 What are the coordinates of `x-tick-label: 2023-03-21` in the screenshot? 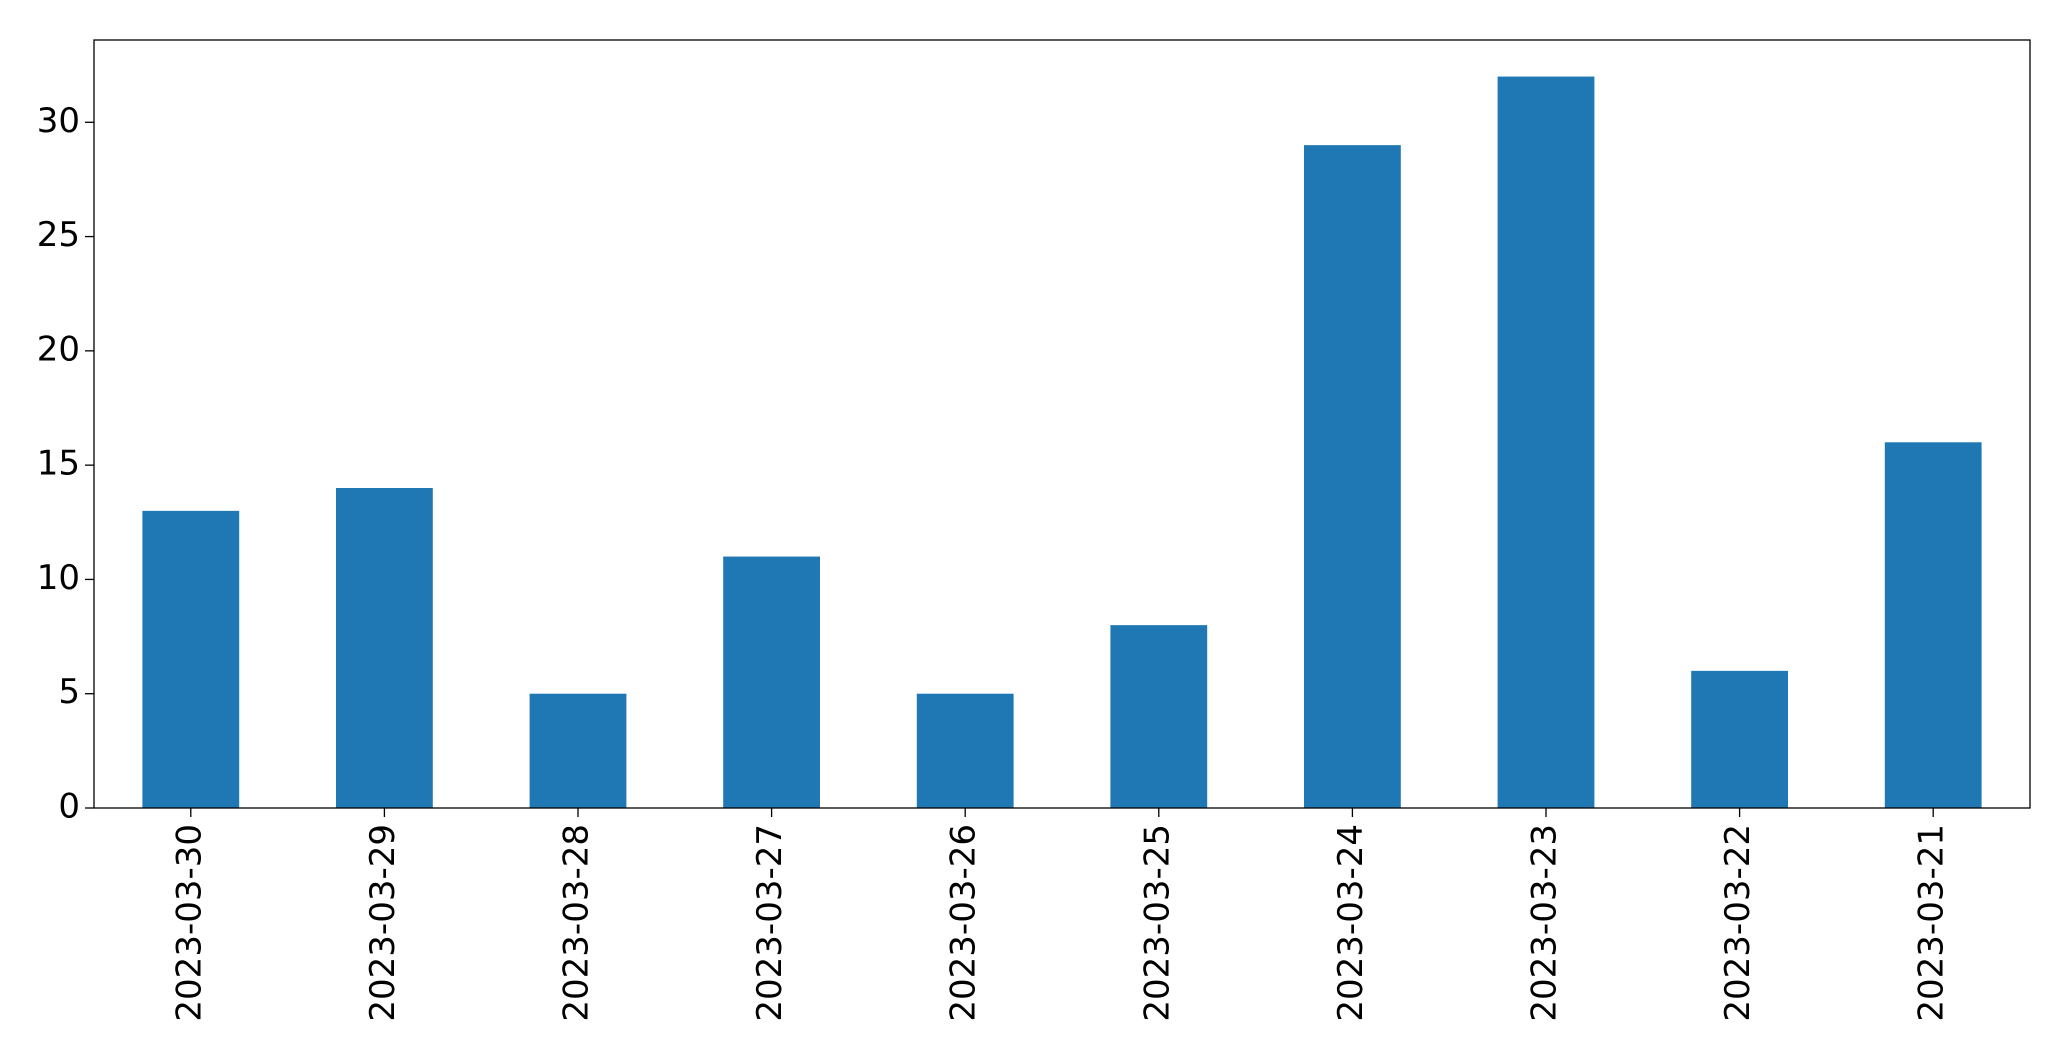 It's located at (1932, 923).